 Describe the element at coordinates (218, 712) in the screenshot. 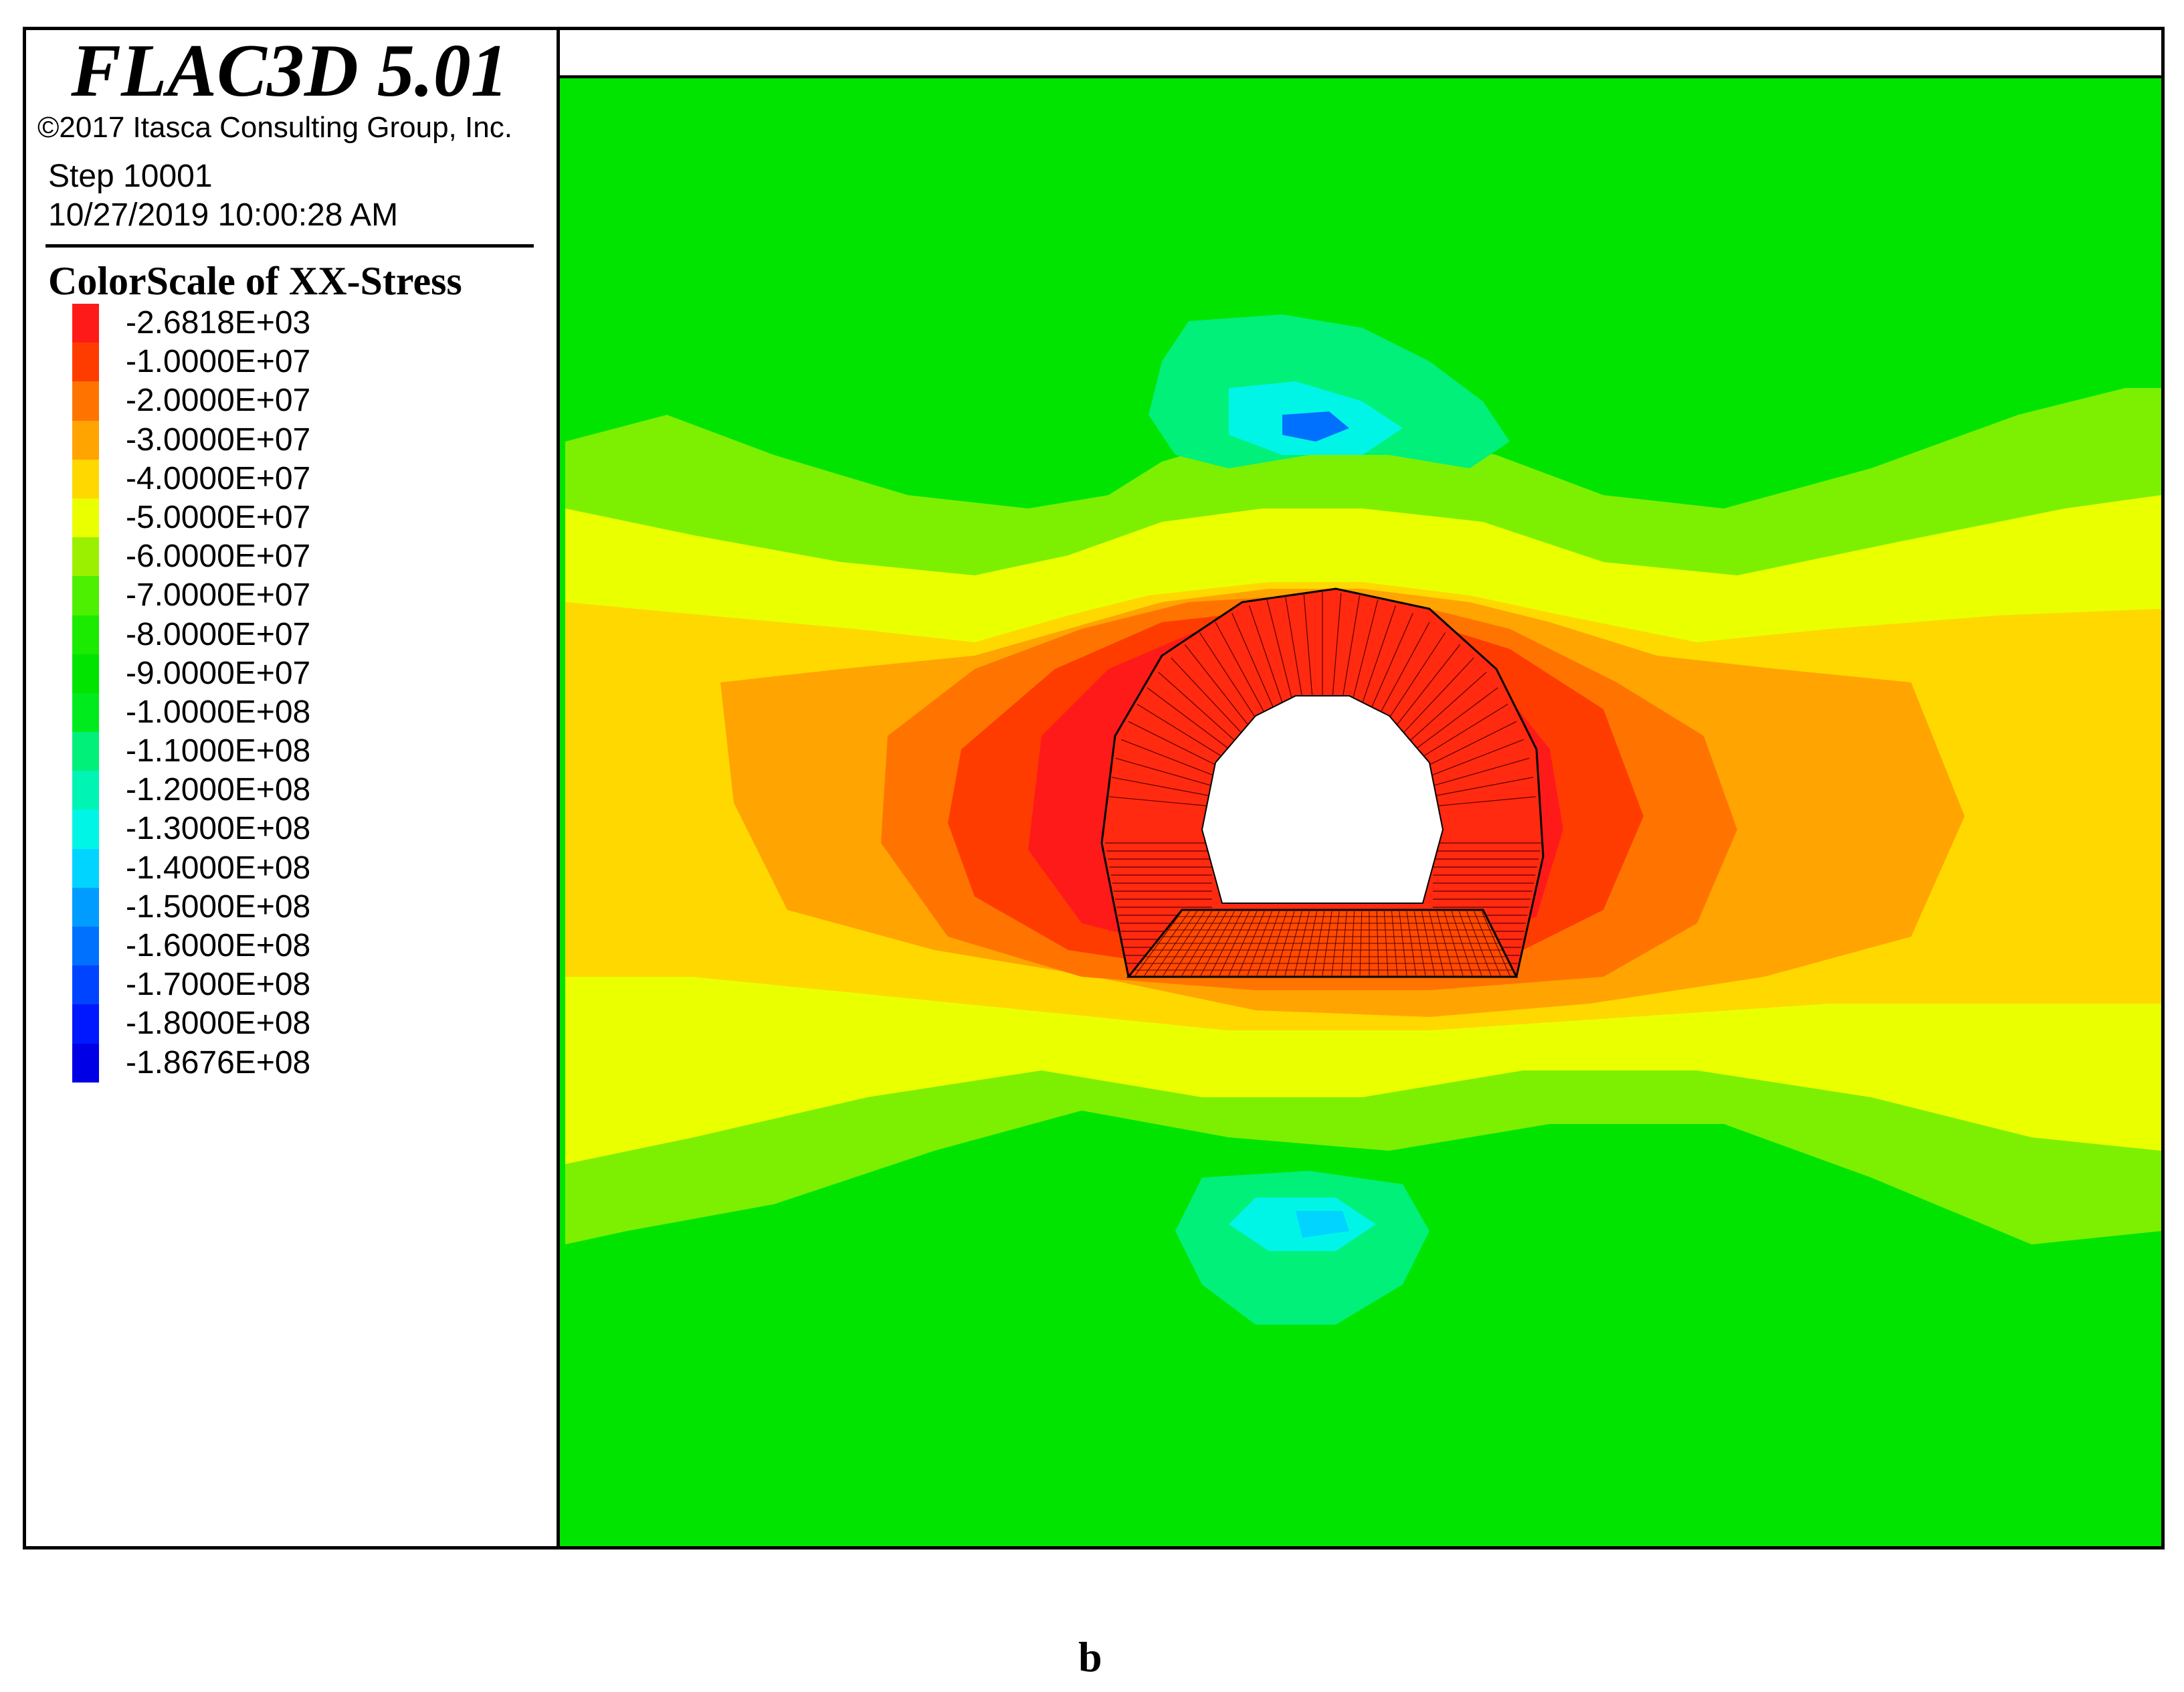

I see `legend-label: -1.0000E+08` at that location.